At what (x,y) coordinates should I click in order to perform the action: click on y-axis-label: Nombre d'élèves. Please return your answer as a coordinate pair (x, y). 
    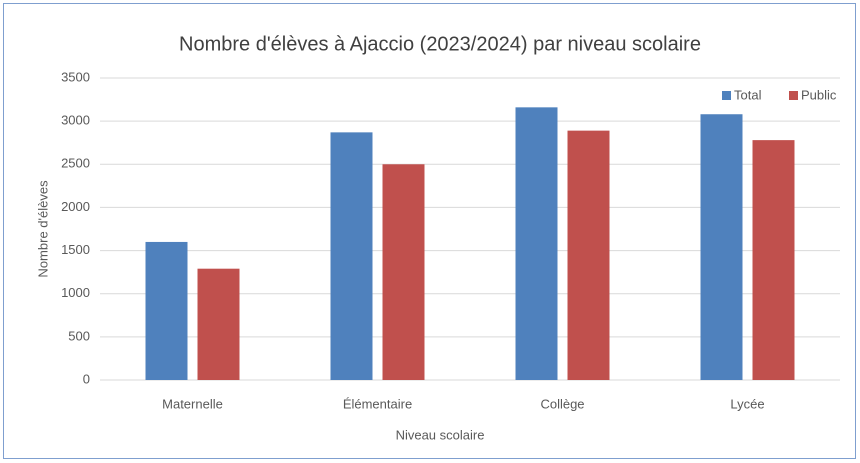
    Looking at the image, I should click on (42, 229).